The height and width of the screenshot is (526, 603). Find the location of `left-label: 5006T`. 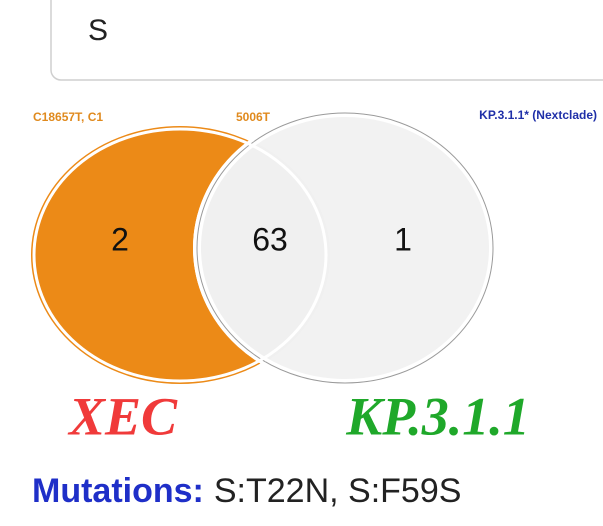

left-label: 5006T is located at coordinates (253, 117).